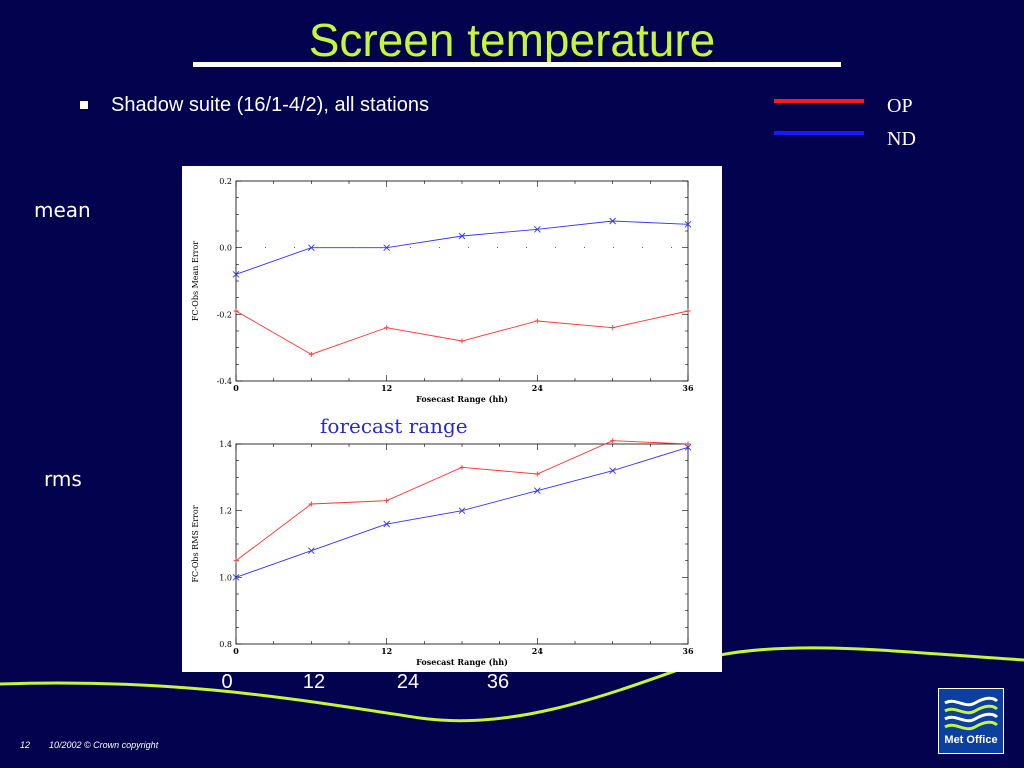 The width and height of the screenshot is (1024, 768). I want to click on met-office-logo: Met Office, so click(971, 721).